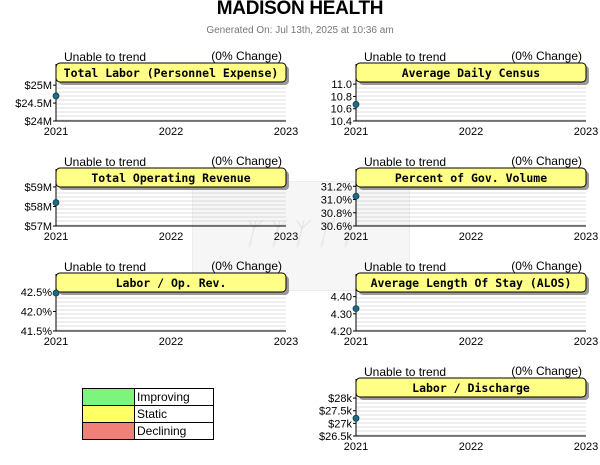 The height and width of the screenshot is (465, 600). What do you see at coordinates (38, 227) in the screenshot?
I see `y-tick-label: $57M` at bounding box center [38, 227].